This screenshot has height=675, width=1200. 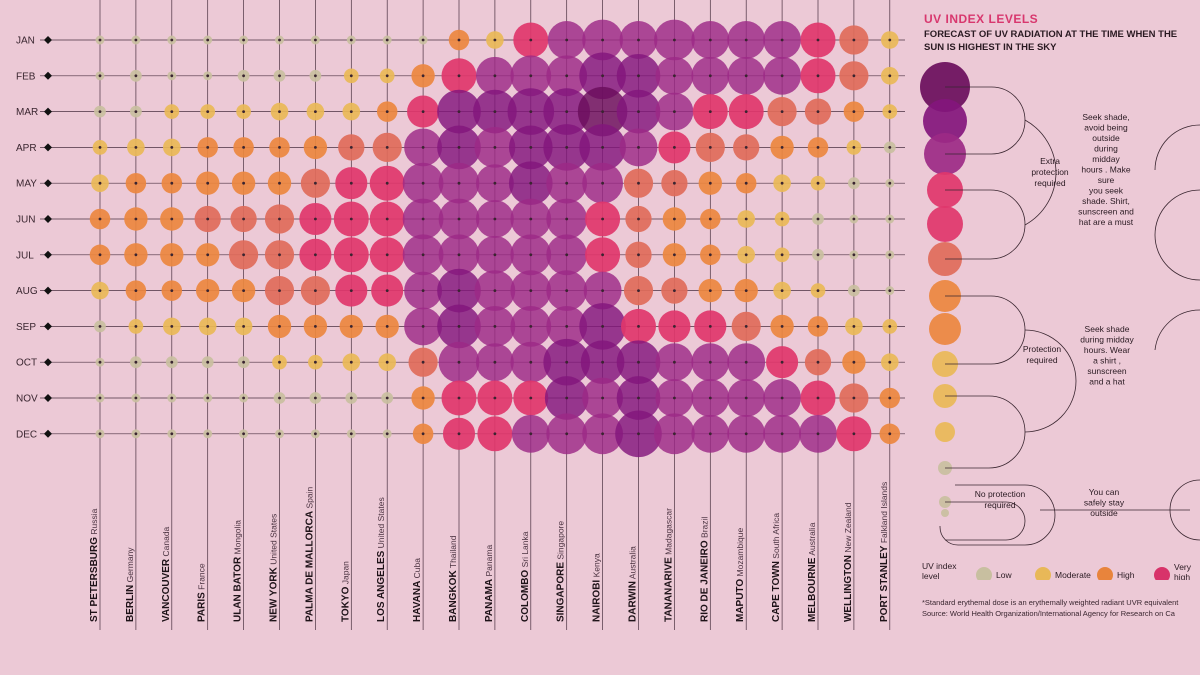 What do you see at coordinates (1042, 354) in the screenshot?
I see `group-label-protection: Protection required` at bounding box center [1042, 354].